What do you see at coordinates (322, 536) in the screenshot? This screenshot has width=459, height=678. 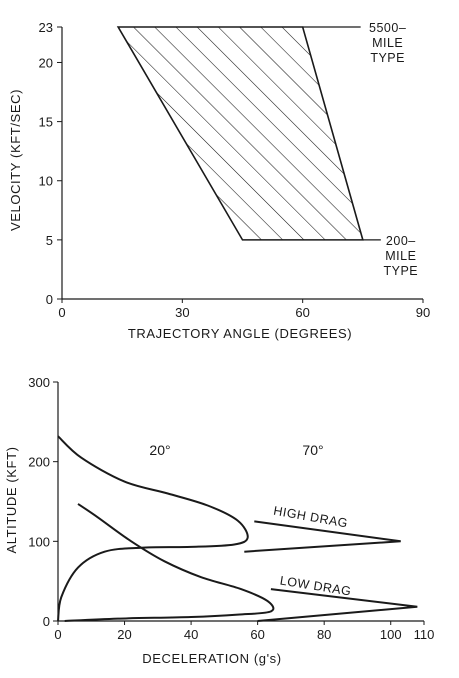 I see `curve-70deg-high-drag` at bounding box center [322, 536].